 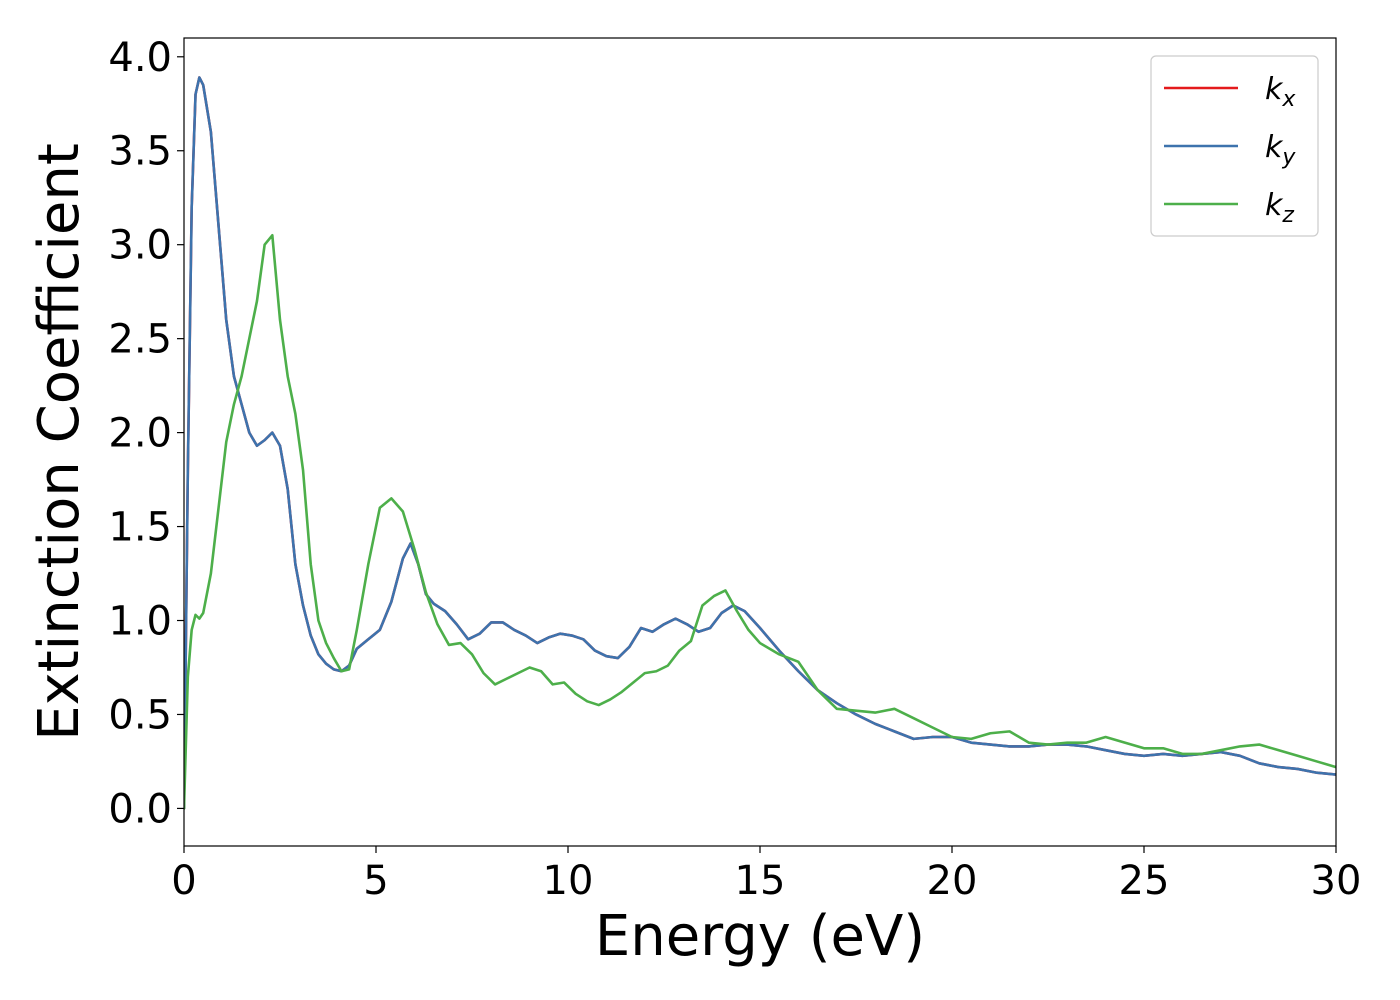 What do you see at coordinates (760, 881) in the screenshot?
I see `x-tick-label: 15` at bounding box center [760, 881].